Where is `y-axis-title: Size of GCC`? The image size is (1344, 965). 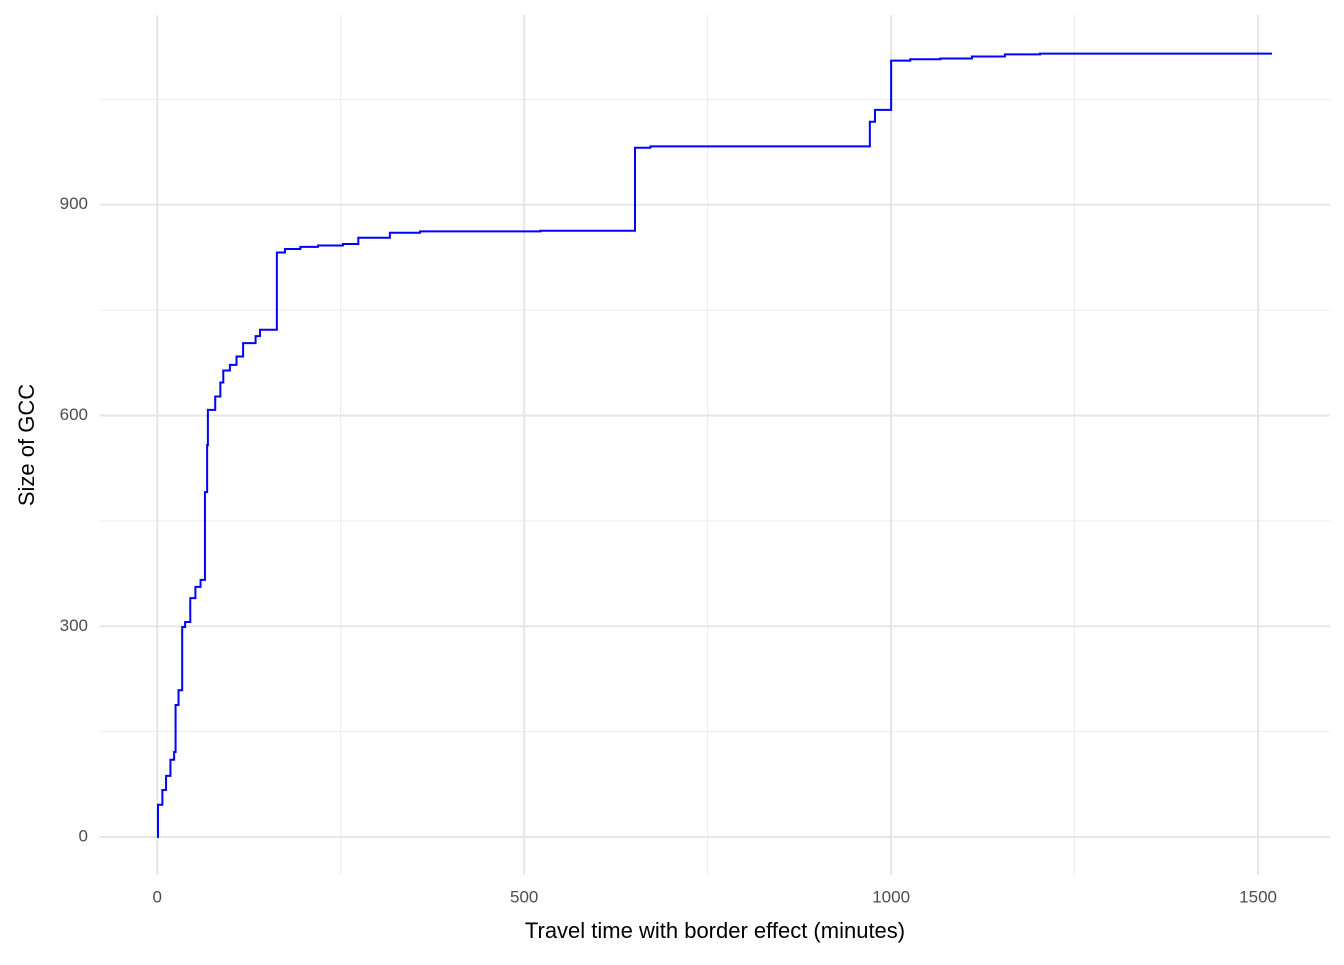
y-axis-title: Size of GCC is located at coordinates (26, 445).